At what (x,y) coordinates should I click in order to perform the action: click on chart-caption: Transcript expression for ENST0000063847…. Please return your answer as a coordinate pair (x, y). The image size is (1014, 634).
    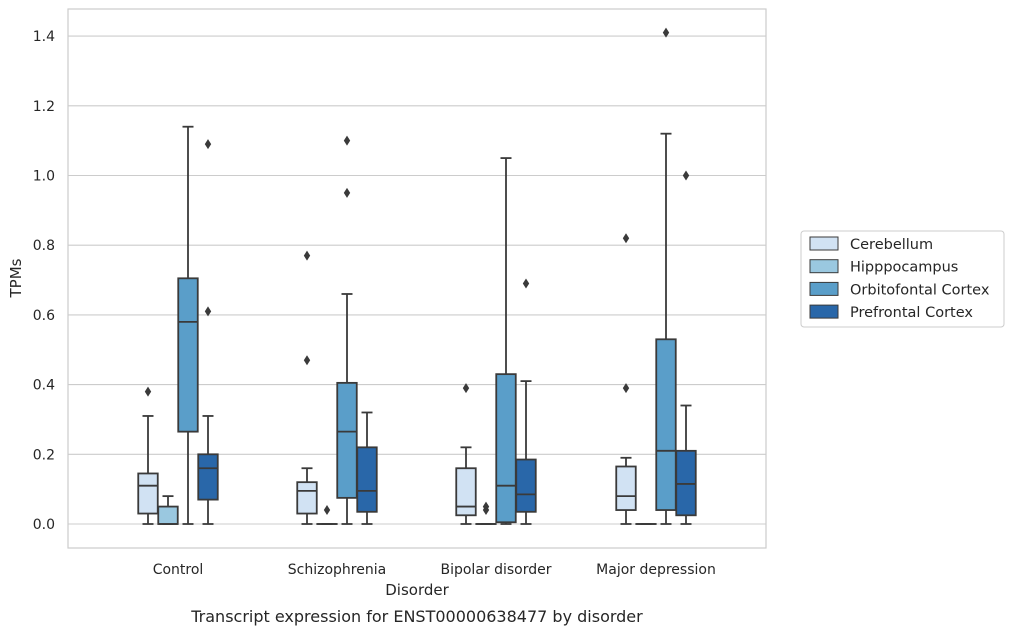
    Looking at the image, I should click on (416, 616).